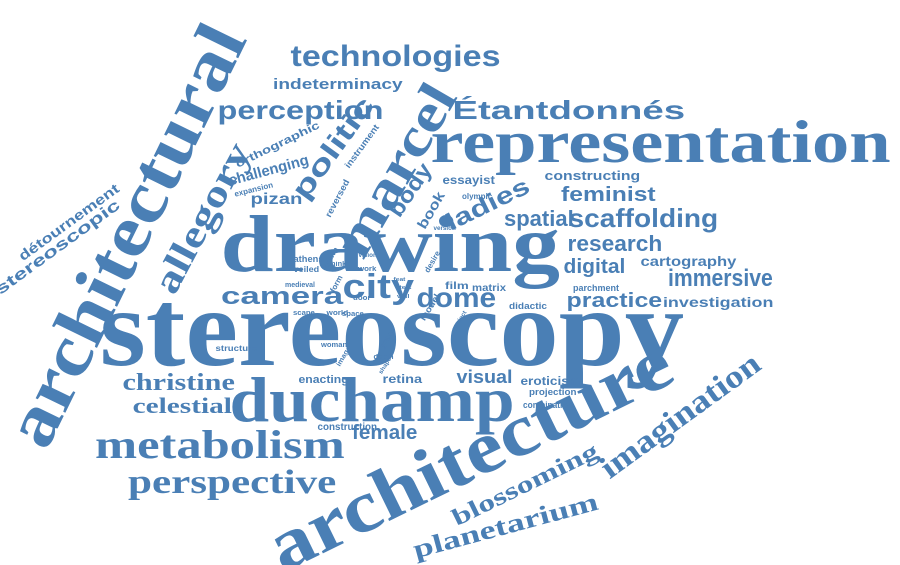  I want to click on word-constructing: constructing, so click(592, 175).